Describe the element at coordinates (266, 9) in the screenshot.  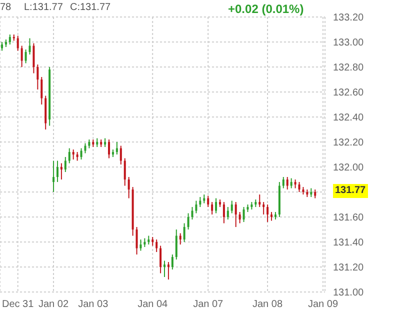
I see `text: +0.02 (0.01%)` at that location.